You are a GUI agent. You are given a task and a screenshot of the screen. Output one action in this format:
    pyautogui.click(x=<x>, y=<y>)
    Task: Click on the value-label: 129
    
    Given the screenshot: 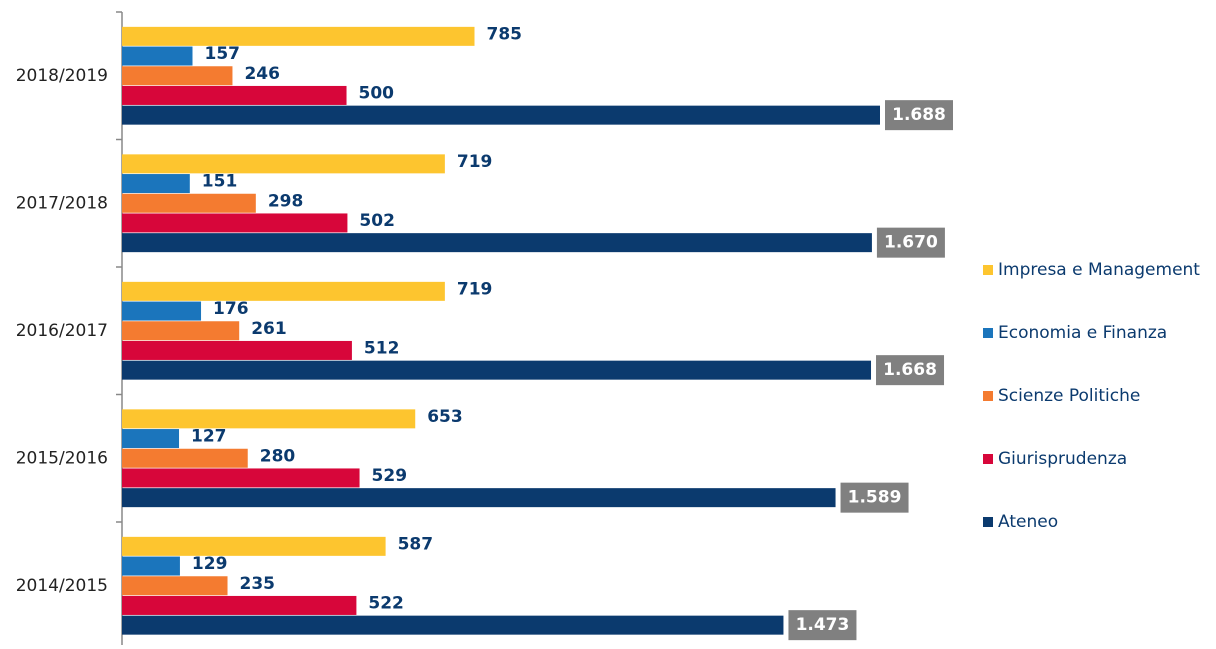 What is the action you would take?
    pyautogui.click(x=210, y=564)
    